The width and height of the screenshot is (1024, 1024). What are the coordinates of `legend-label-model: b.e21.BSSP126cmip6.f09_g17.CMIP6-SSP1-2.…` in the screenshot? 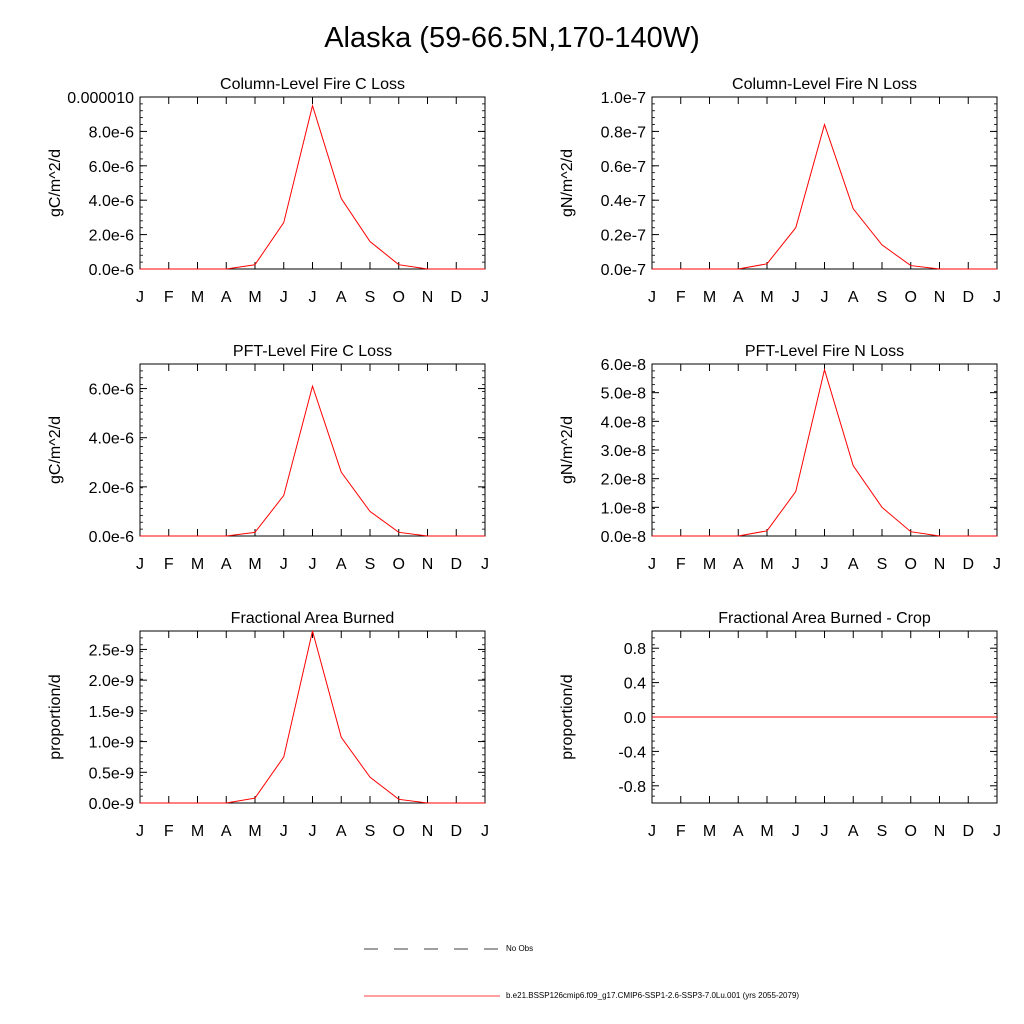 It's located at (653, 995).